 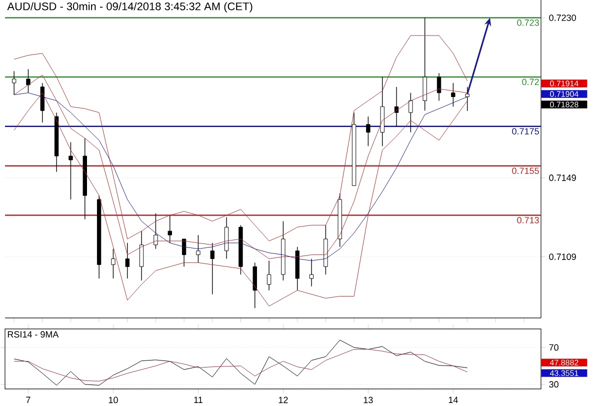 I want to click on x-tick-label: 14, so click(x=453, y=399).